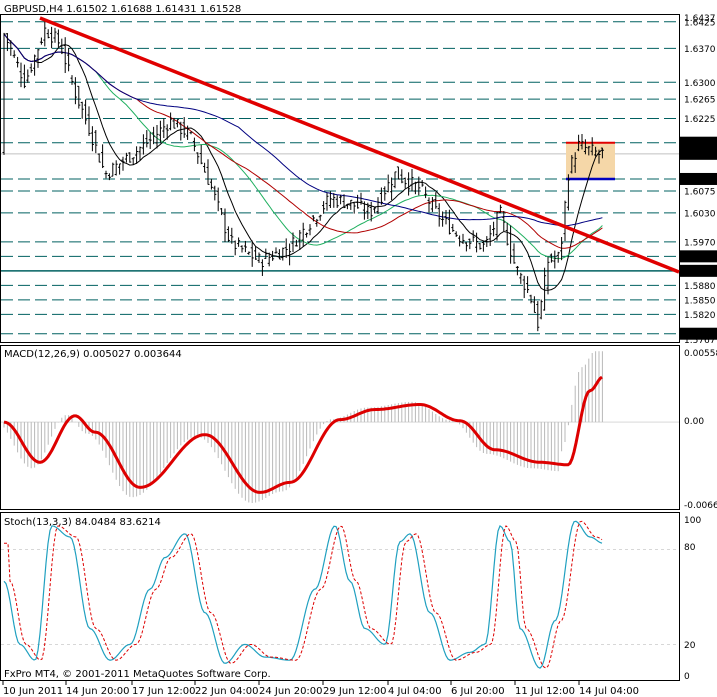 The image size is (717, 697). What do you see at coordinates (415, 691) in the screenshot?
I see `x-label-6: 4 Jul 04:00` at bounding box center [415, 691].